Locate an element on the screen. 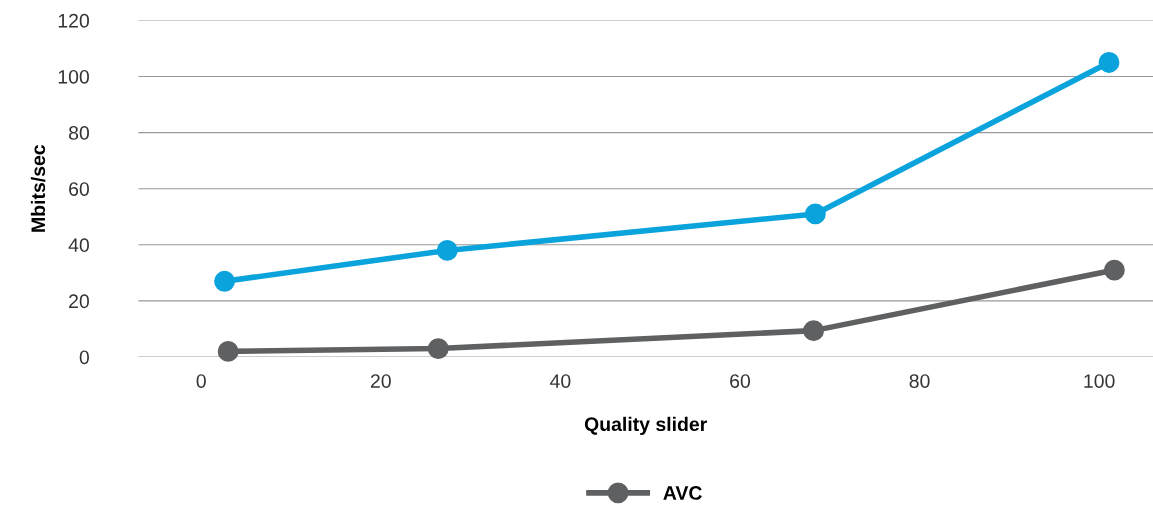 The height and width of the screenshot is (510, 1153). x-tick-label: 40 is located at coordinates (560, 381).